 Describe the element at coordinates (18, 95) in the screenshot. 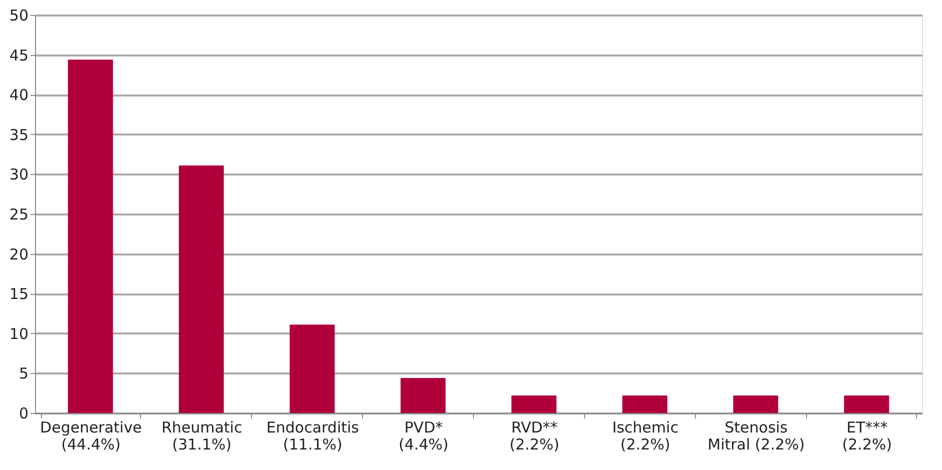

I see `y-tick-label: 40` at that location.